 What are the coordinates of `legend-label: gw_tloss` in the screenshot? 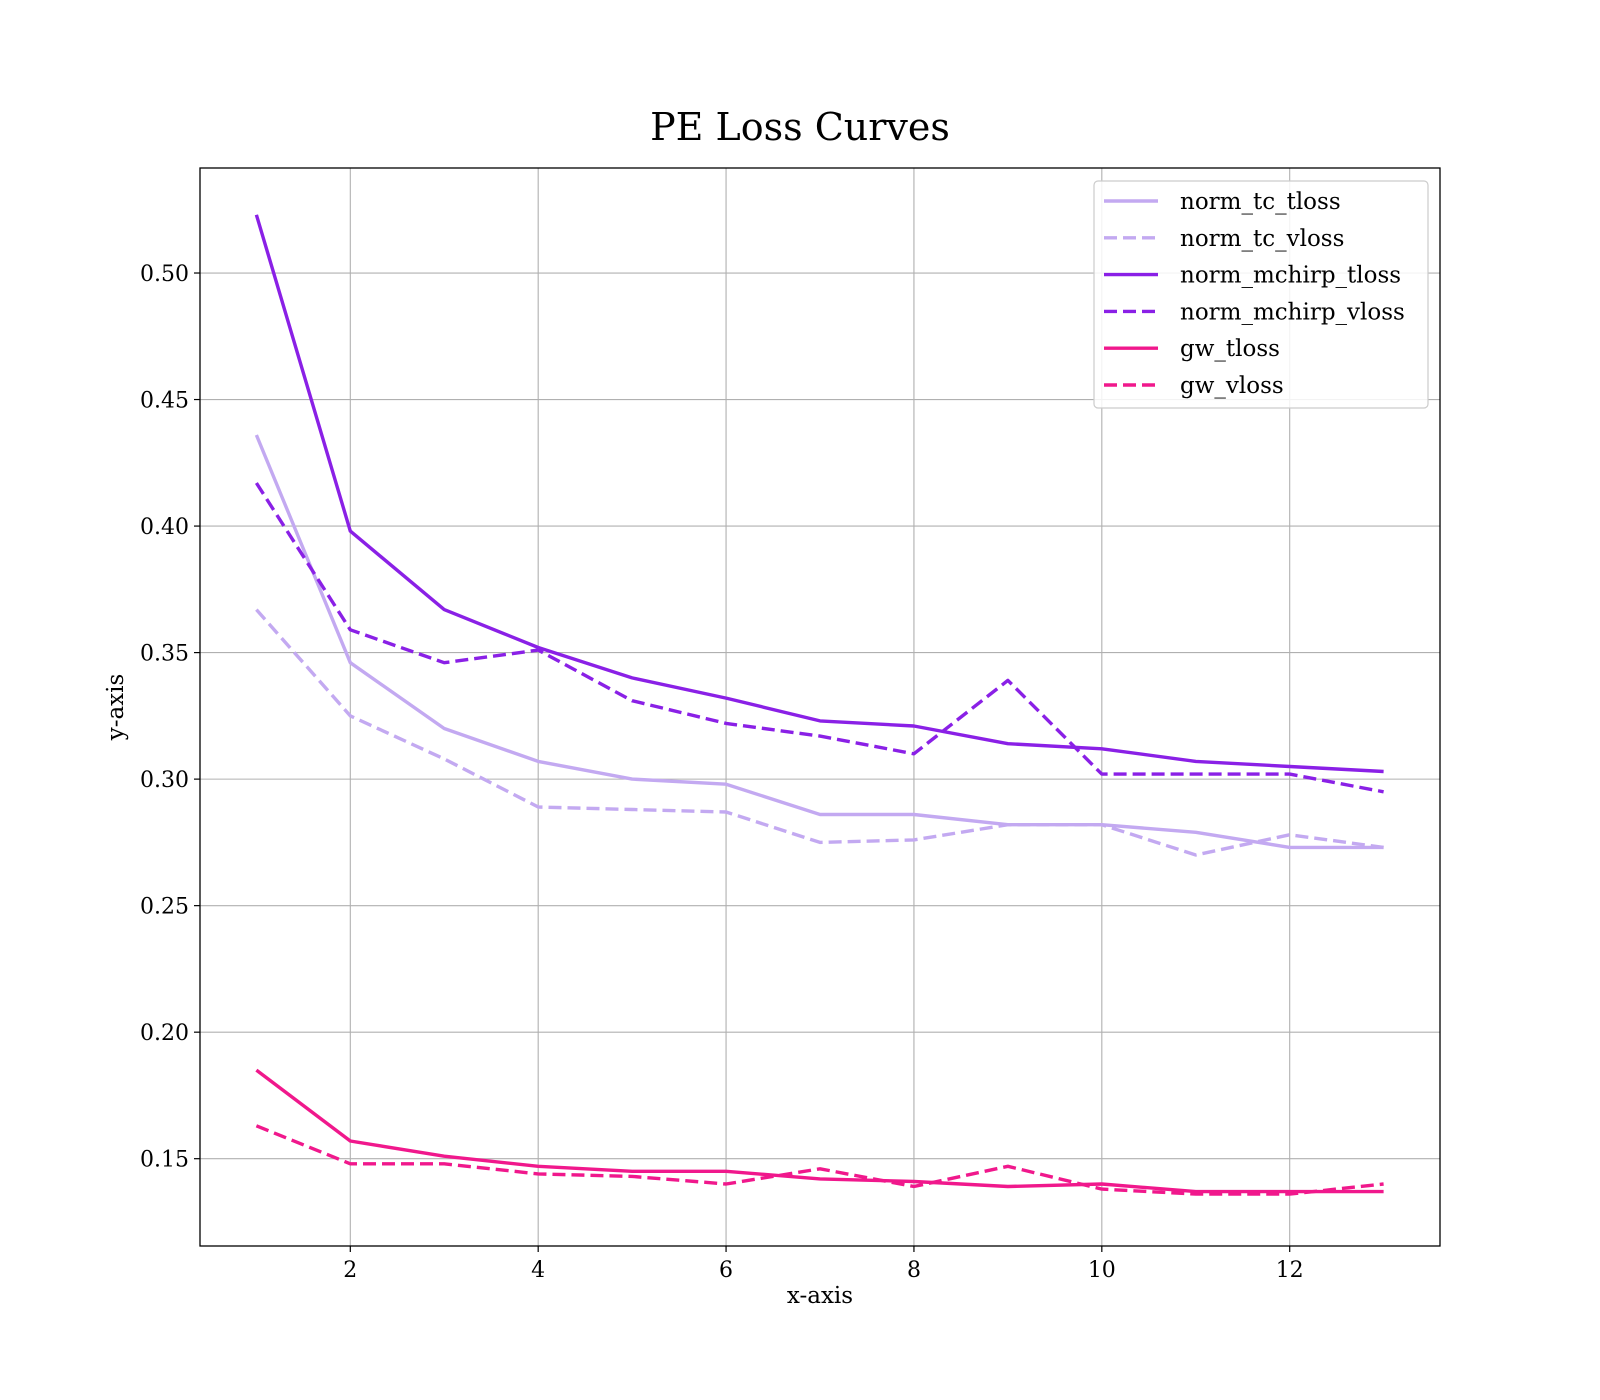 It's located at (1230, 349).